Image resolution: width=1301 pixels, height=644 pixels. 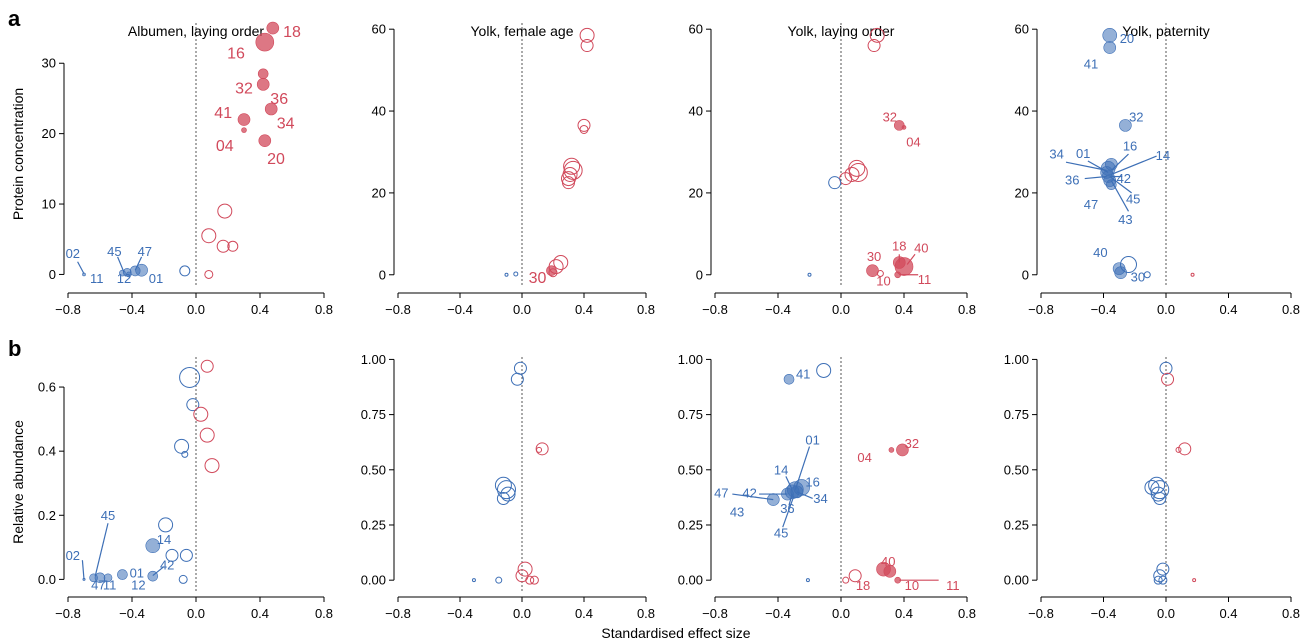 What do you see at coordinates (49, 63) in the screenshot?
I see `y-tick-label: 30` at bounding box center [49, 63].